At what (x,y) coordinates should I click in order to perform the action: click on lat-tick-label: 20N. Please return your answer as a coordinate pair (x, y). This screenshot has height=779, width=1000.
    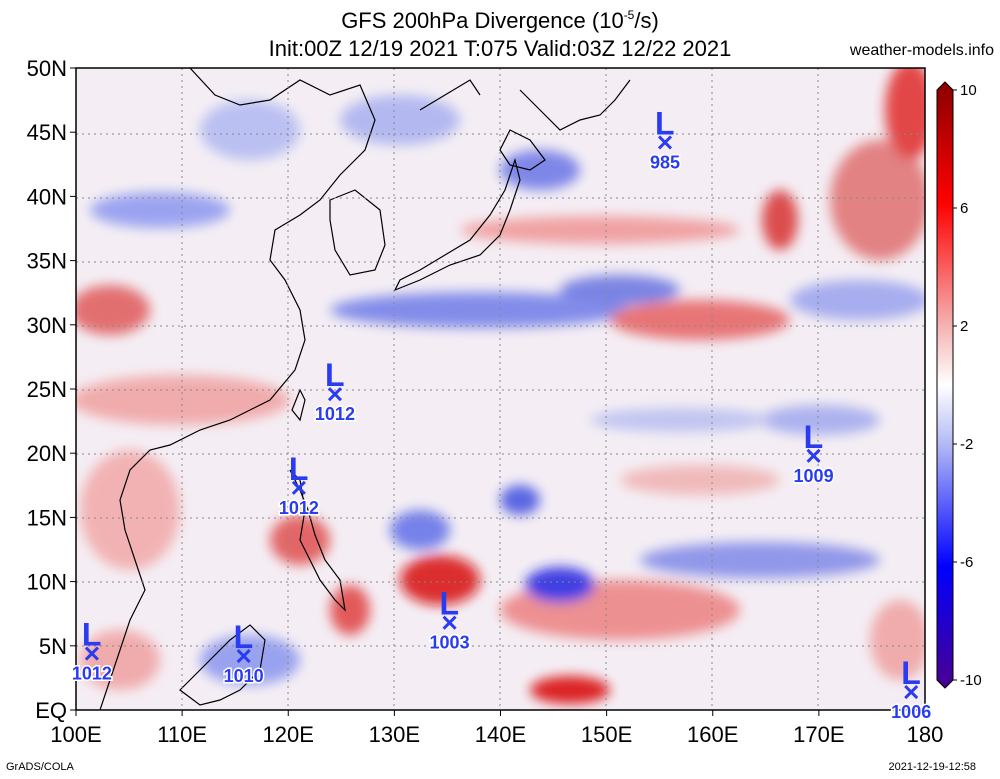
    Looking at the image, I should click on (47, 453).